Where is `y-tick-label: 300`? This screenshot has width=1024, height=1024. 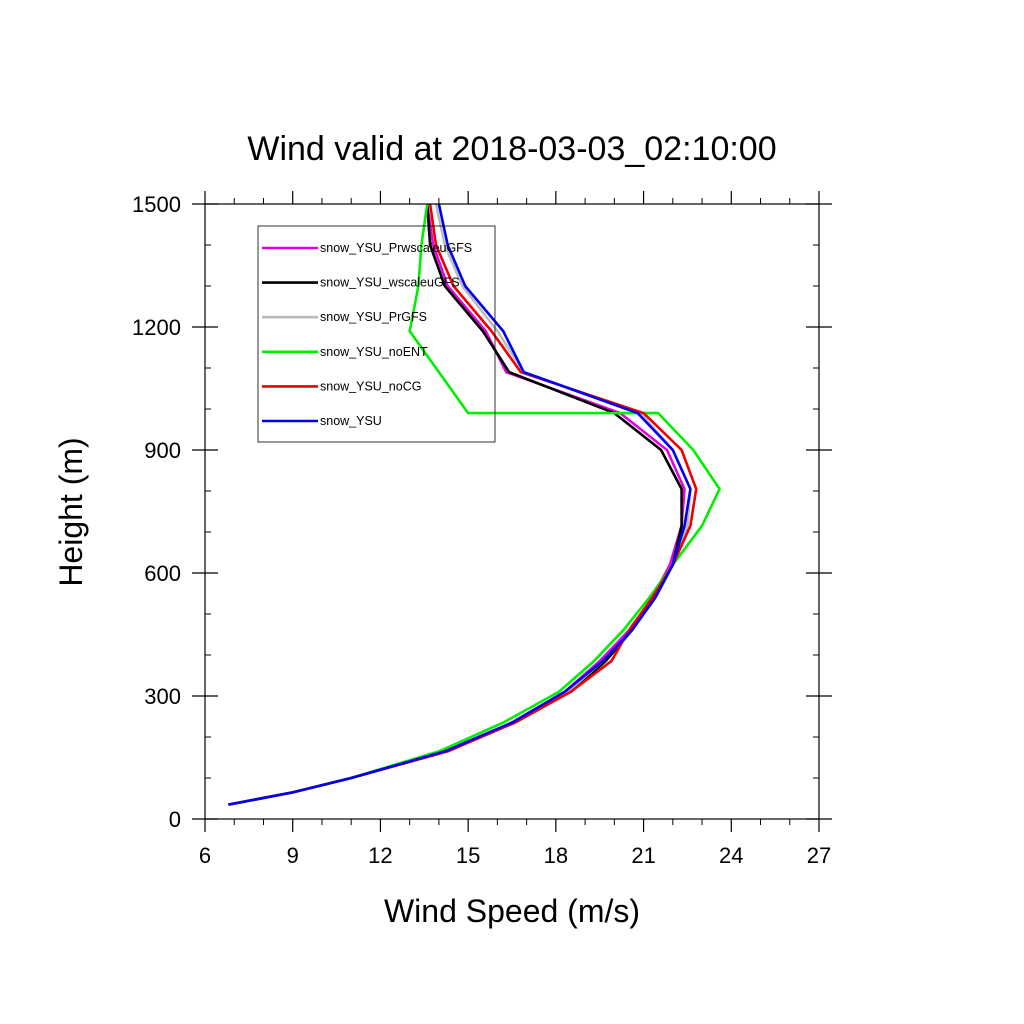
y-tick-label: 300 is located at coordinates (162, 696).